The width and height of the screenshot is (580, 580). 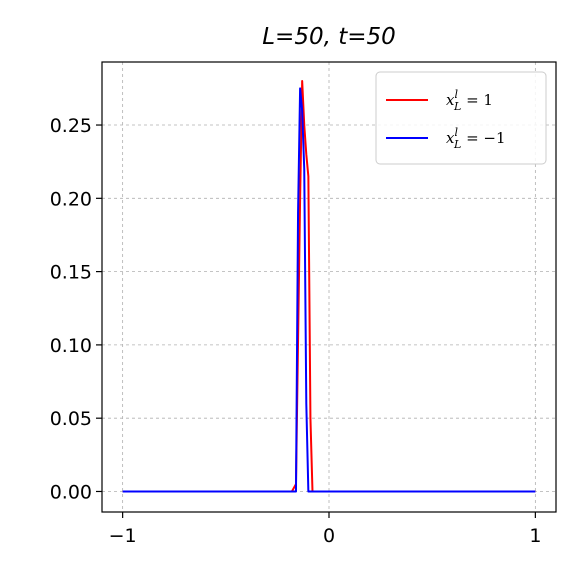 I want to click on y-tick-label: 0.00, so click(x=71, y=492).